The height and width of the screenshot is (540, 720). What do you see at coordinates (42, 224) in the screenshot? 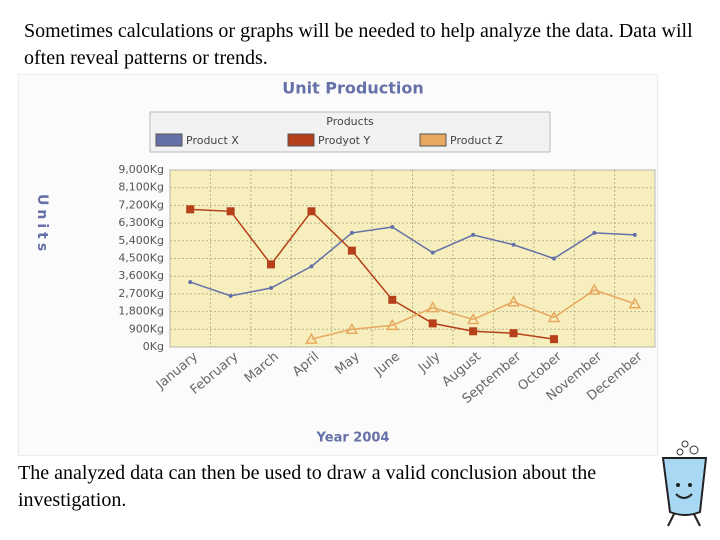
I see `y-axis-title: Units` at bounding box center [42, 224].